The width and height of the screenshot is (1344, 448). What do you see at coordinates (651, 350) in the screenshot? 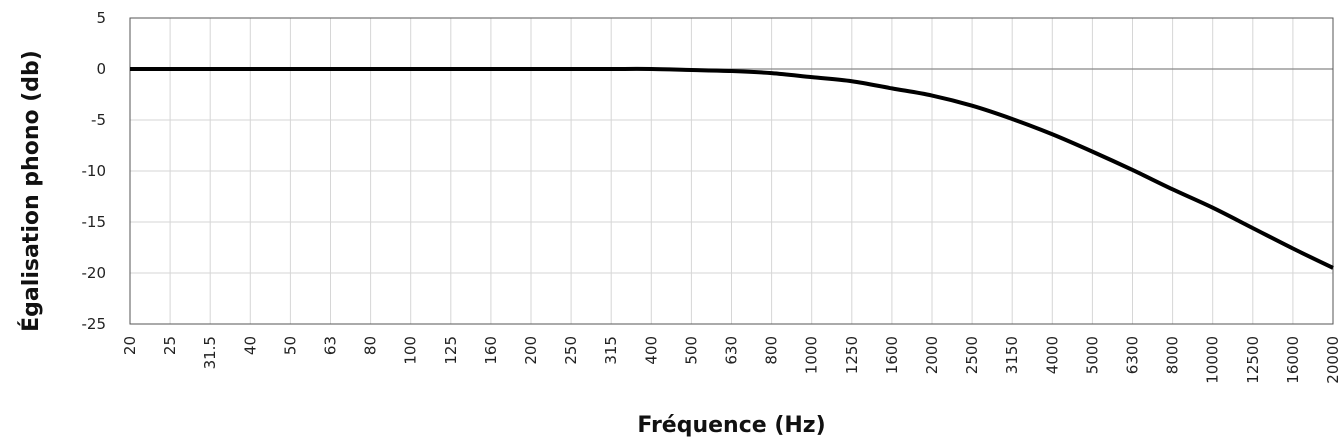
I see `x-tick-label: 400` at bounding box center [651, 350].